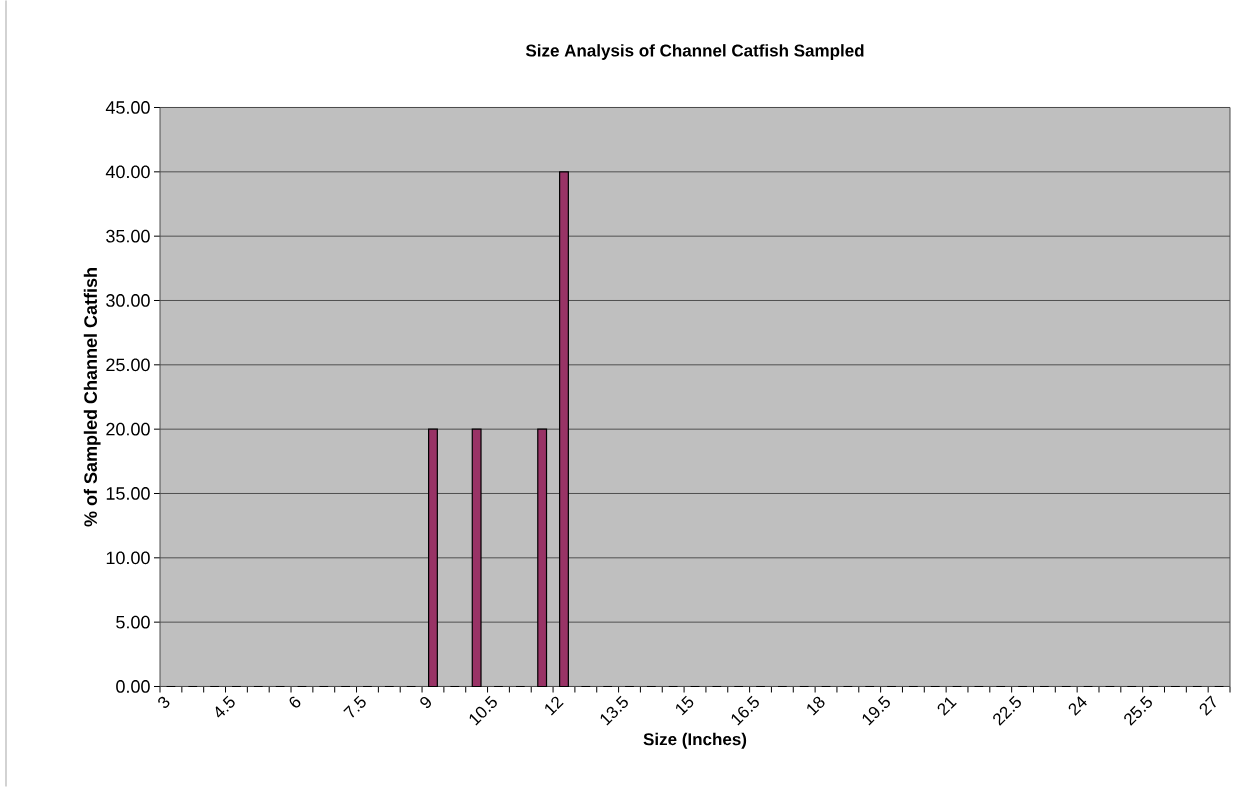  What do you see at coordinates (225, 706) in the screenshot?
I see `x-tick-label: 4.5` at bounding box center [225, 706].